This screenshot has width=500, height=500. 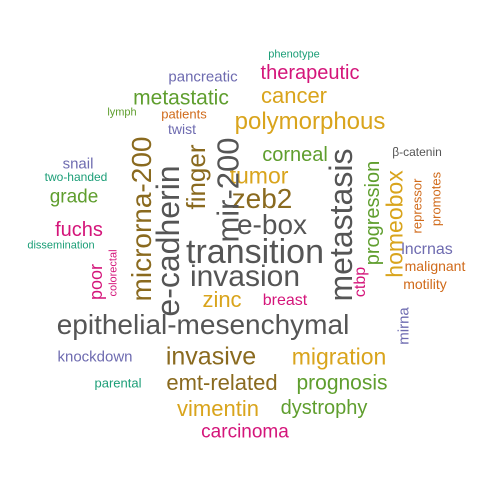 I want to click on word-poor: poor, so click(x=96, y=282).